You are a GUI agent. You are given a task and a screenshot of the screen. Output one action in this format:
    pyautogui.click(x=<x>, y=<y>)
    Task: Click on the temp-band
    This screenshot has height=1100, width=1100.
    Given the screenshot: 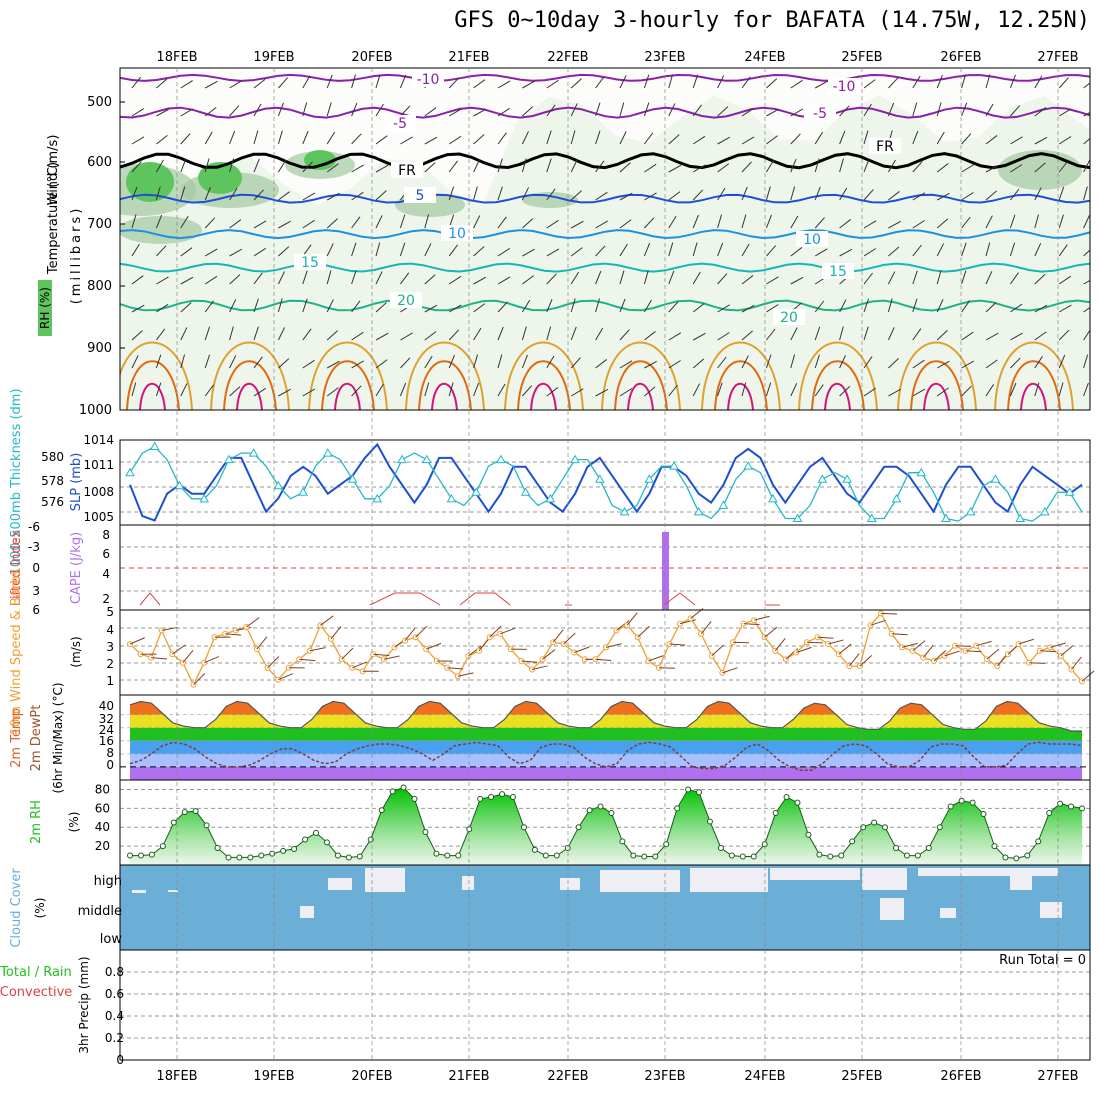 What is the action you would take?
    pyautogui.click(x=606, y=721)
    